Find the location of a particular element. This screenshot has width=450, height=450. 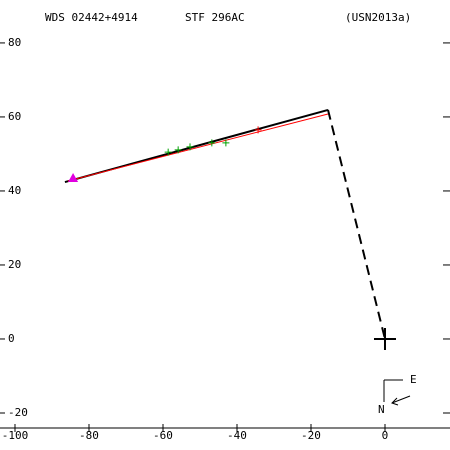

compass is located at coordinates (397, 392).